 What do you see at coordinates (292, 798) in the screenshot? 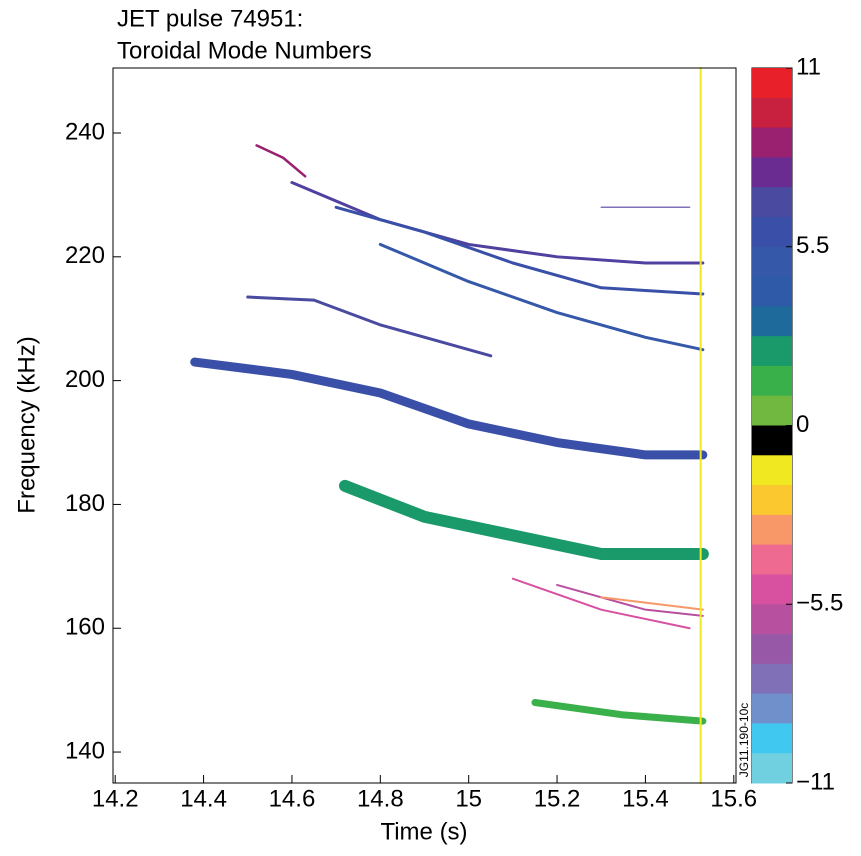
I see `x-tick-label: 14.6` at bounding box center [292, 798].